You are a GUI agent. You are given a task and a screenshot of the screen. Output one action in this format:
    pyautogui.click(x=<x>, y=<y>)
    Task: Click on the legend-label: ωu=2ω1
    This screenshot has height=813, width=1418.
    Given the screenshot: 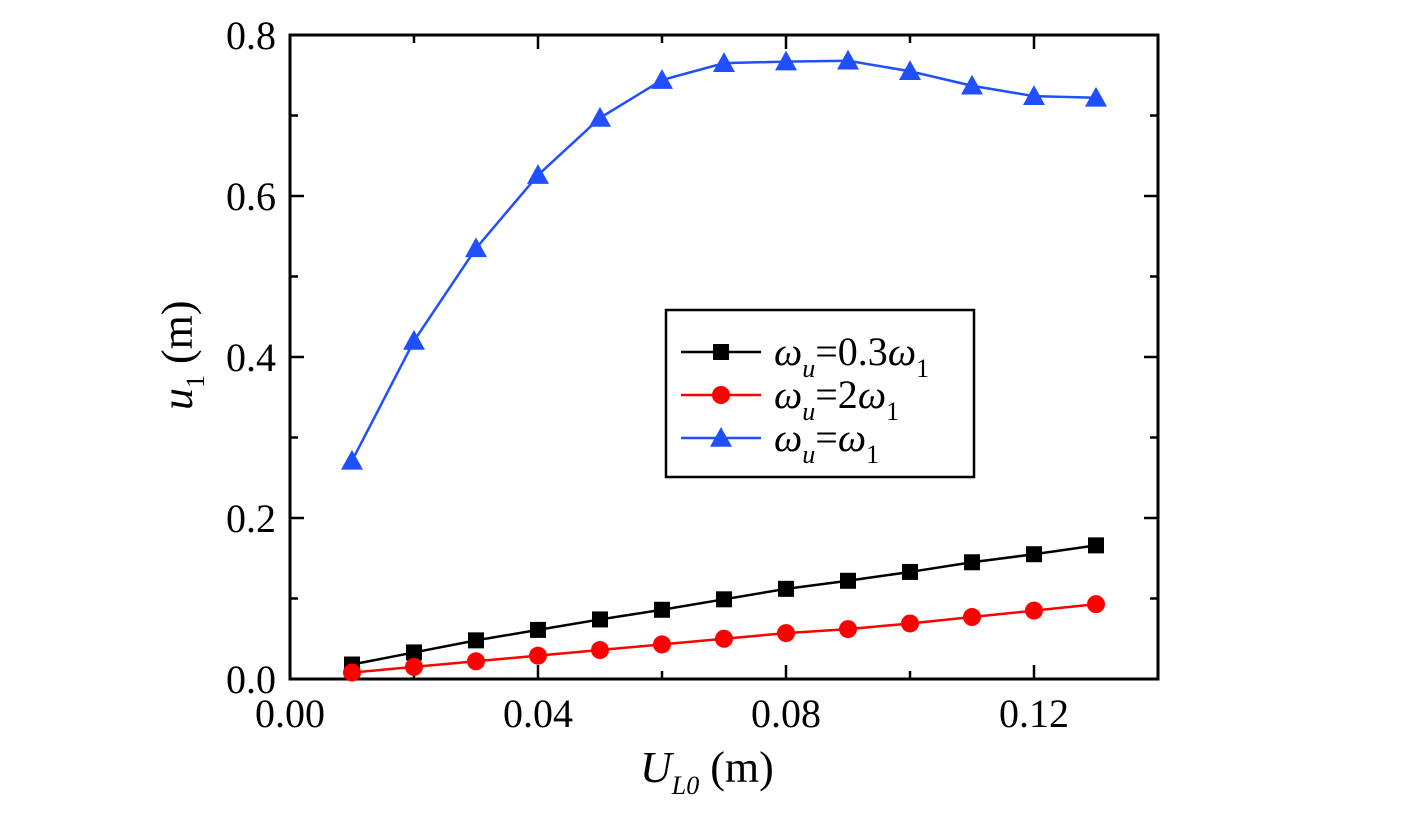 What is the action you would take?
    pyautogui.click(x=836, y=399)
    